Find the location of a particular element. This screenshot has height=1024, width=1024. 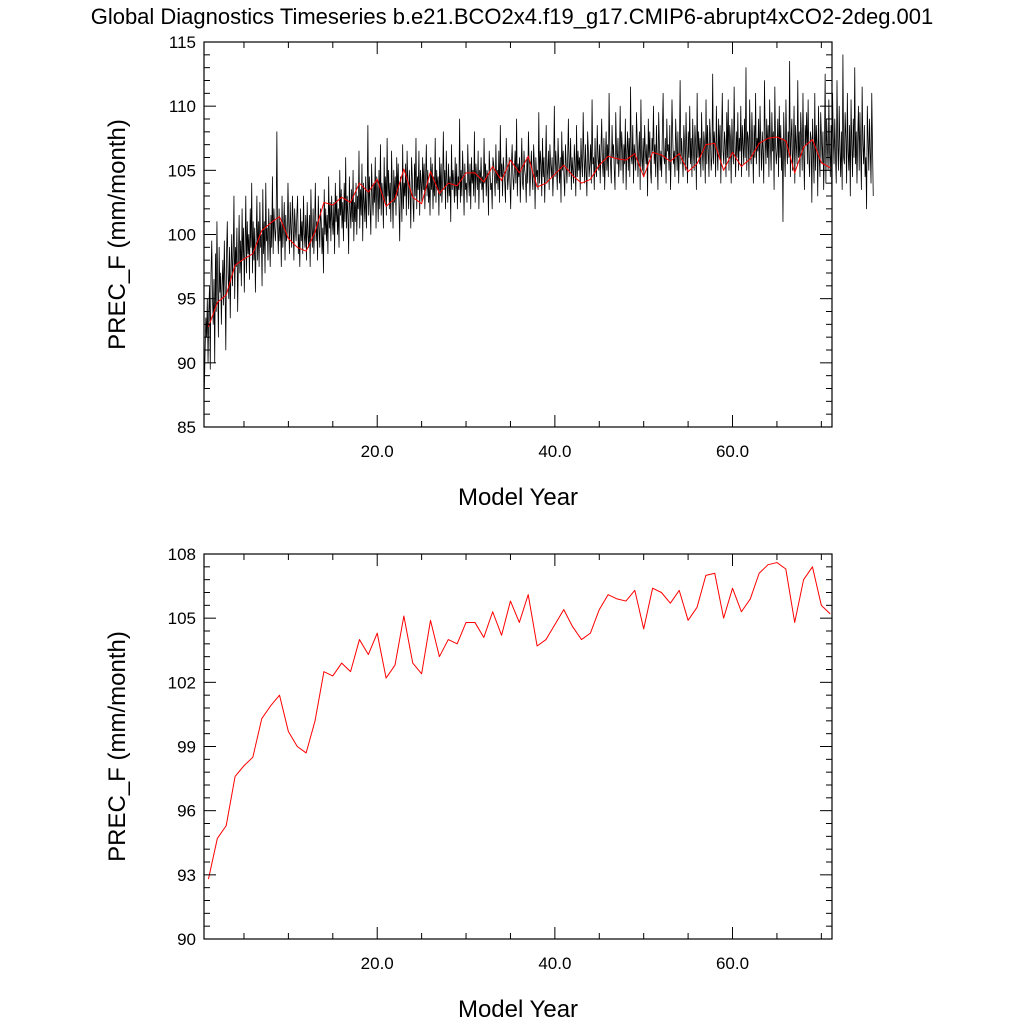

bottom-x-tick-label: 20.0 is located at coordinates (377, 963).